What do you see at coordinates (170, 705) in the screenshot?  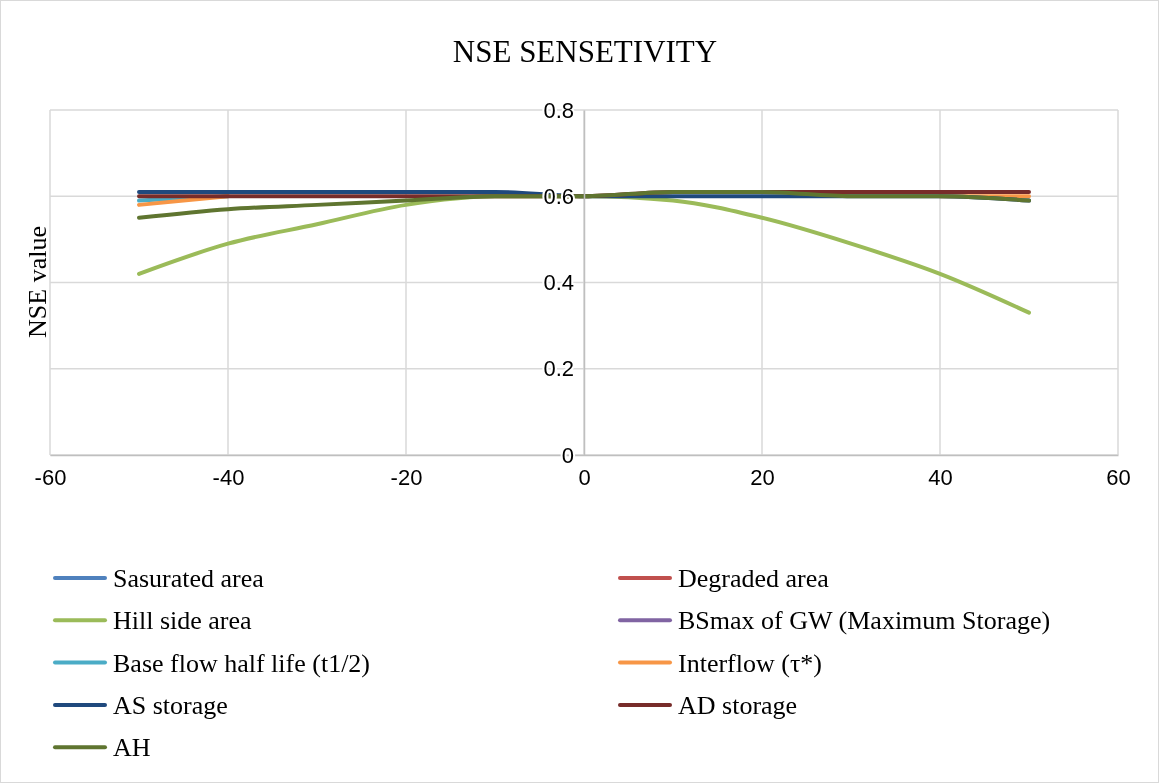 I see `legend-label: AS storage` at bounding box center [170, 705].